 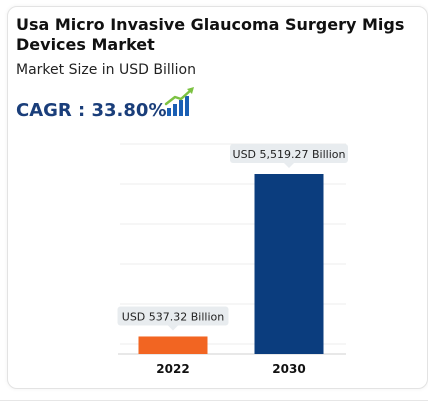 I want to click on value-label-text: USD 537.32 Billion, so click(x=173, y=316).